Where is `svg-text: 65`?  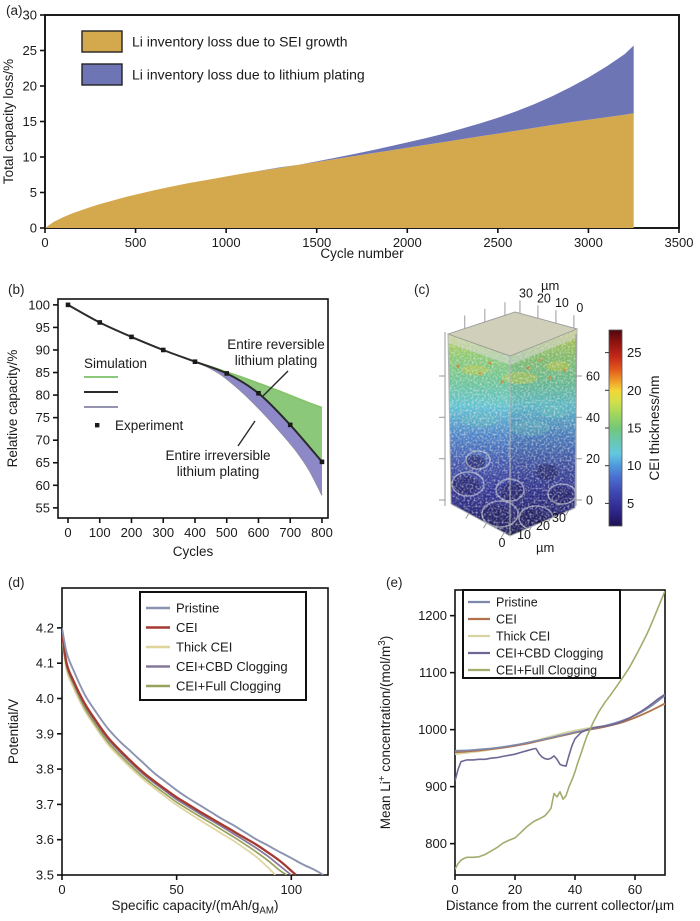
svg-text: 65 is located at coordinates (43, 462).